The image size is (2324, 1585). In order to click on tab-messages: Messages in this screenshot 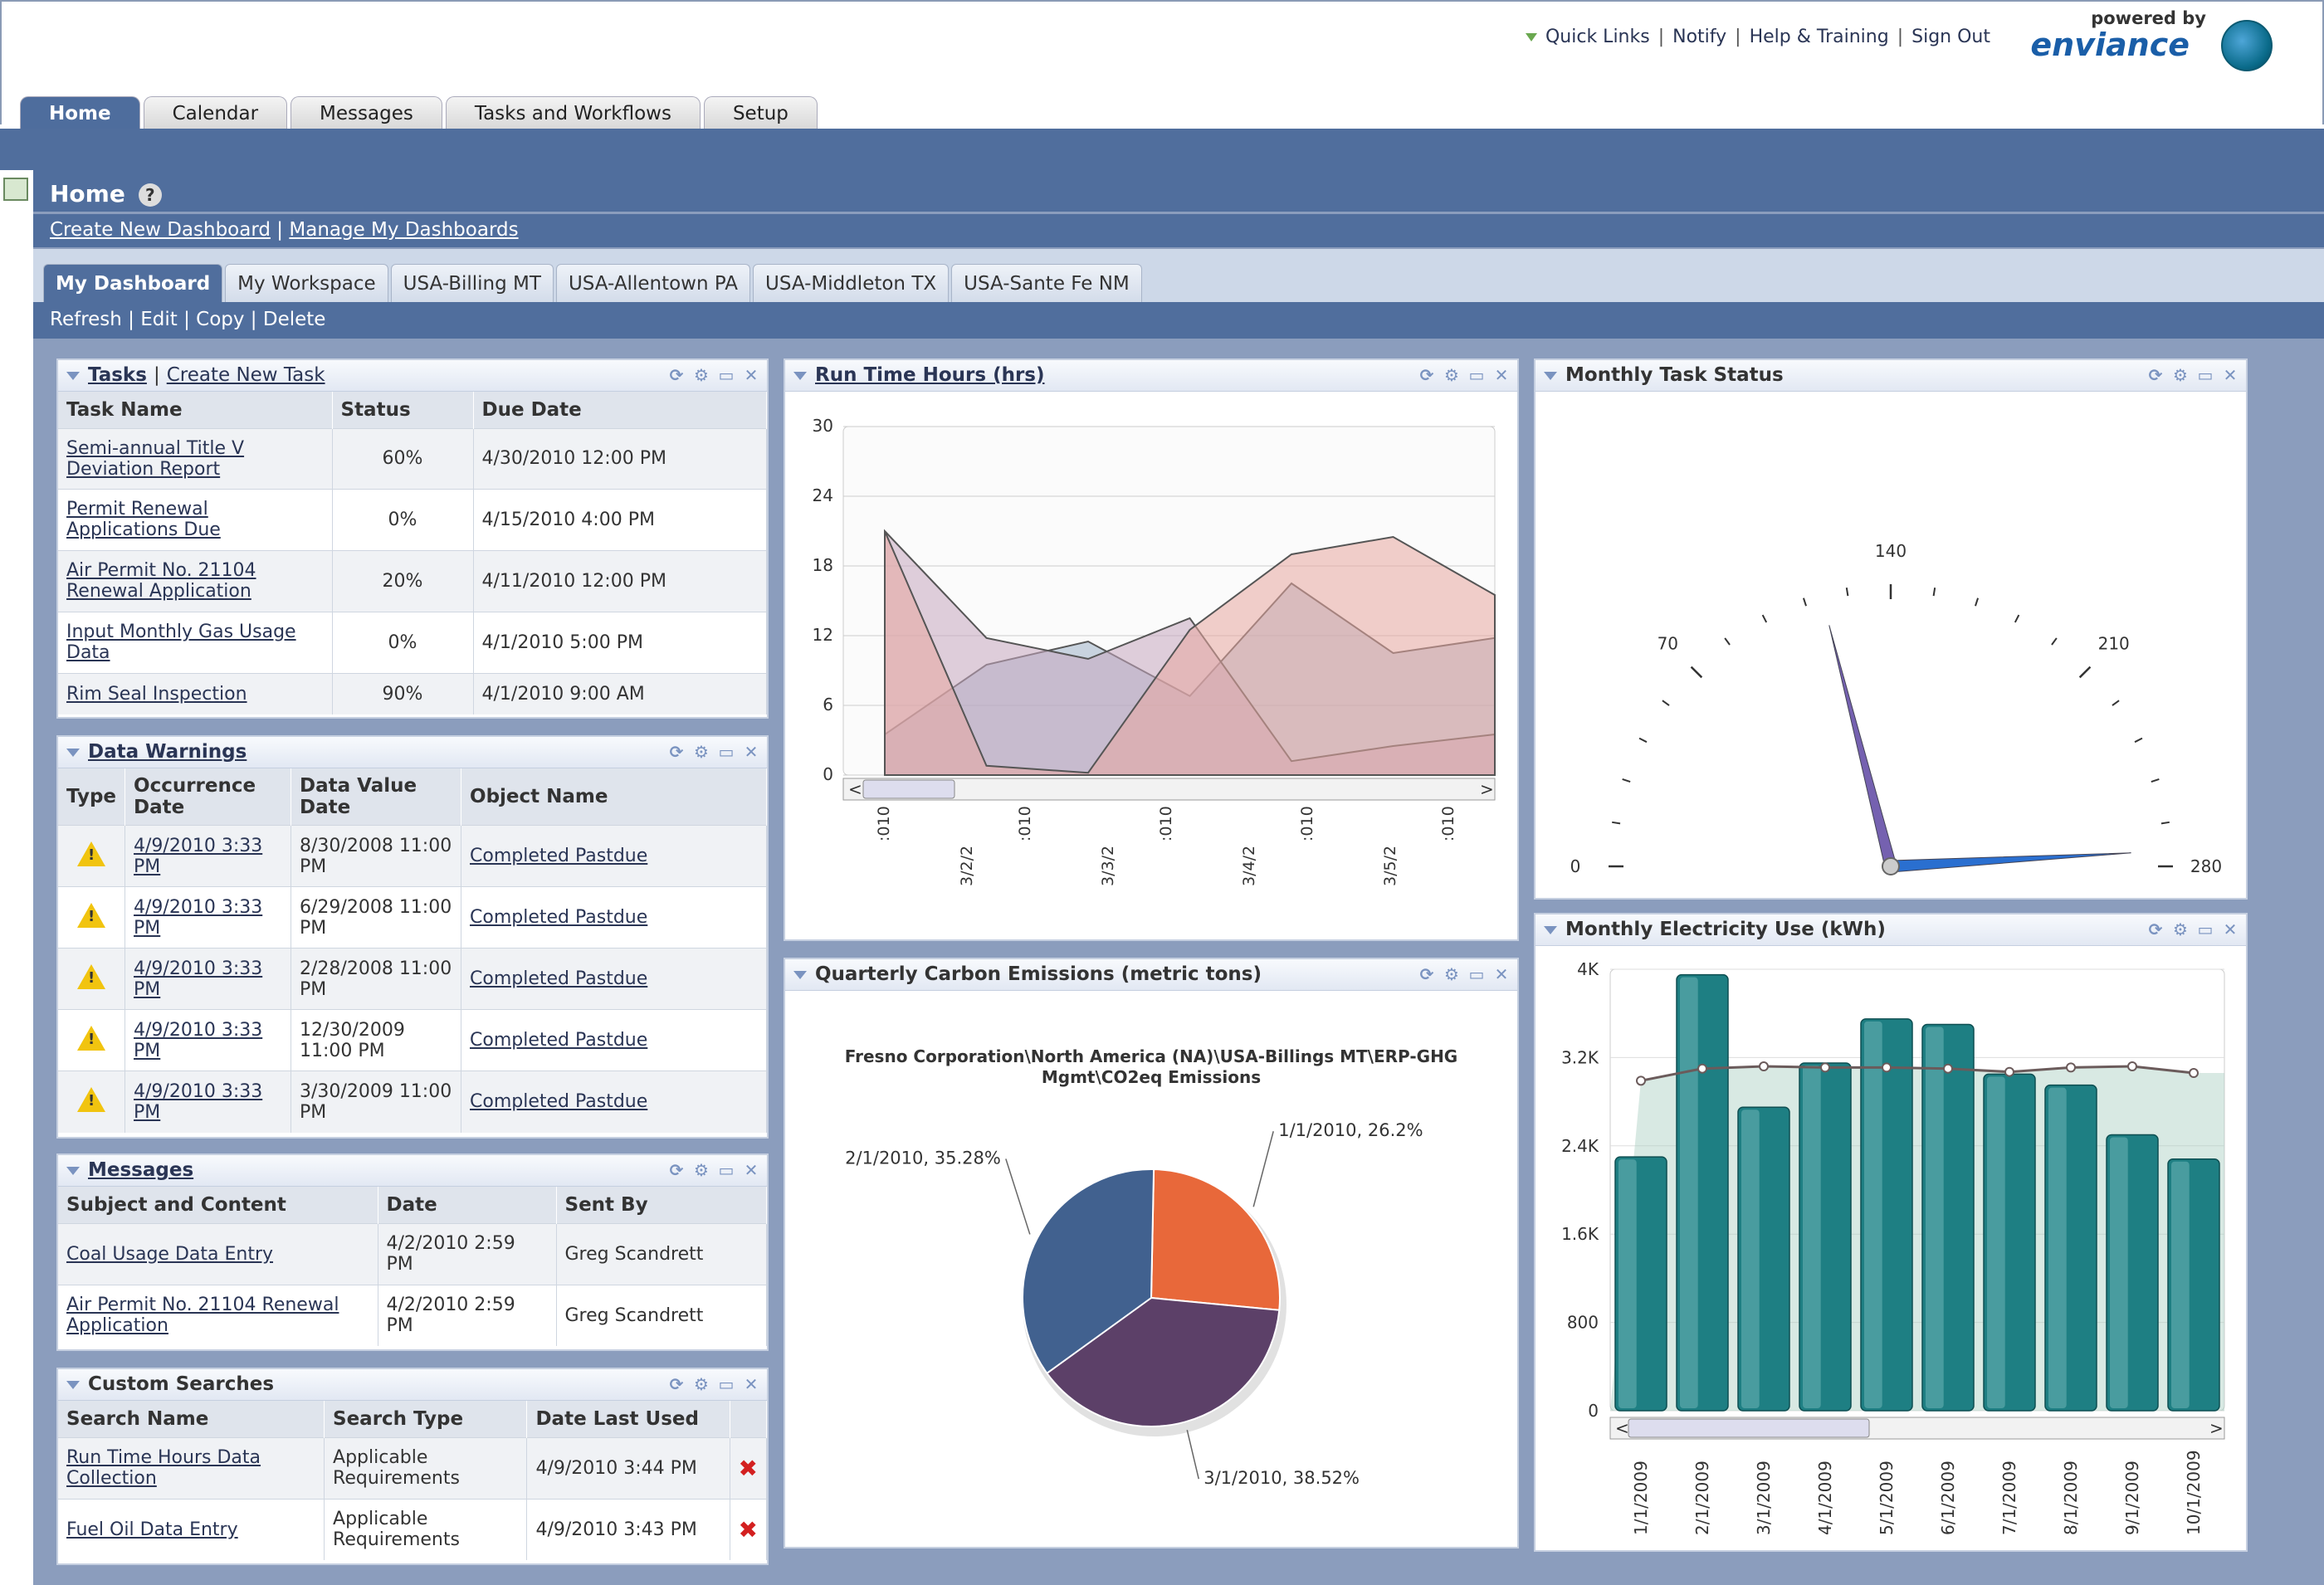, I will do `click(366, 112)`.